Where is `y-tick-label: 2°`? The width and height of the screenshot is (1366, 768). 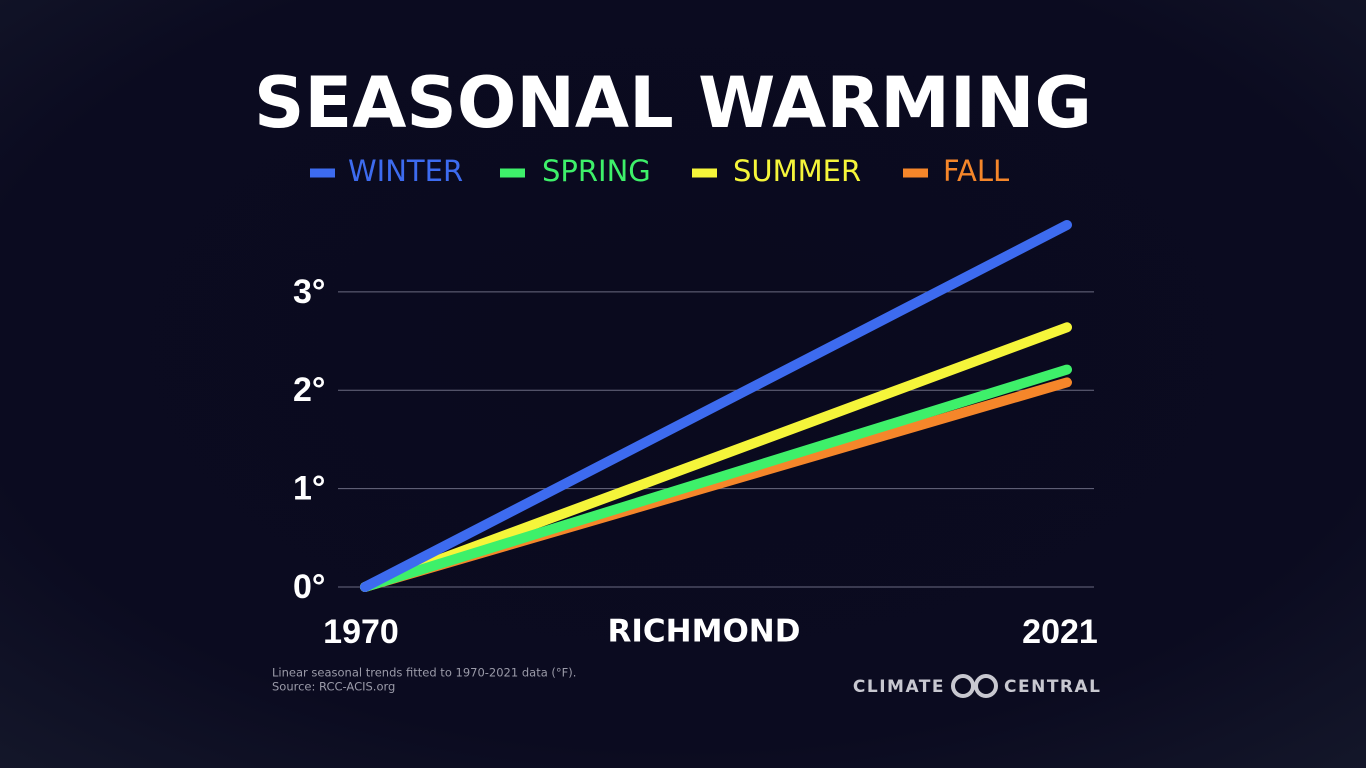
y-tick-label: 2° is located at coordinates (309, 390).